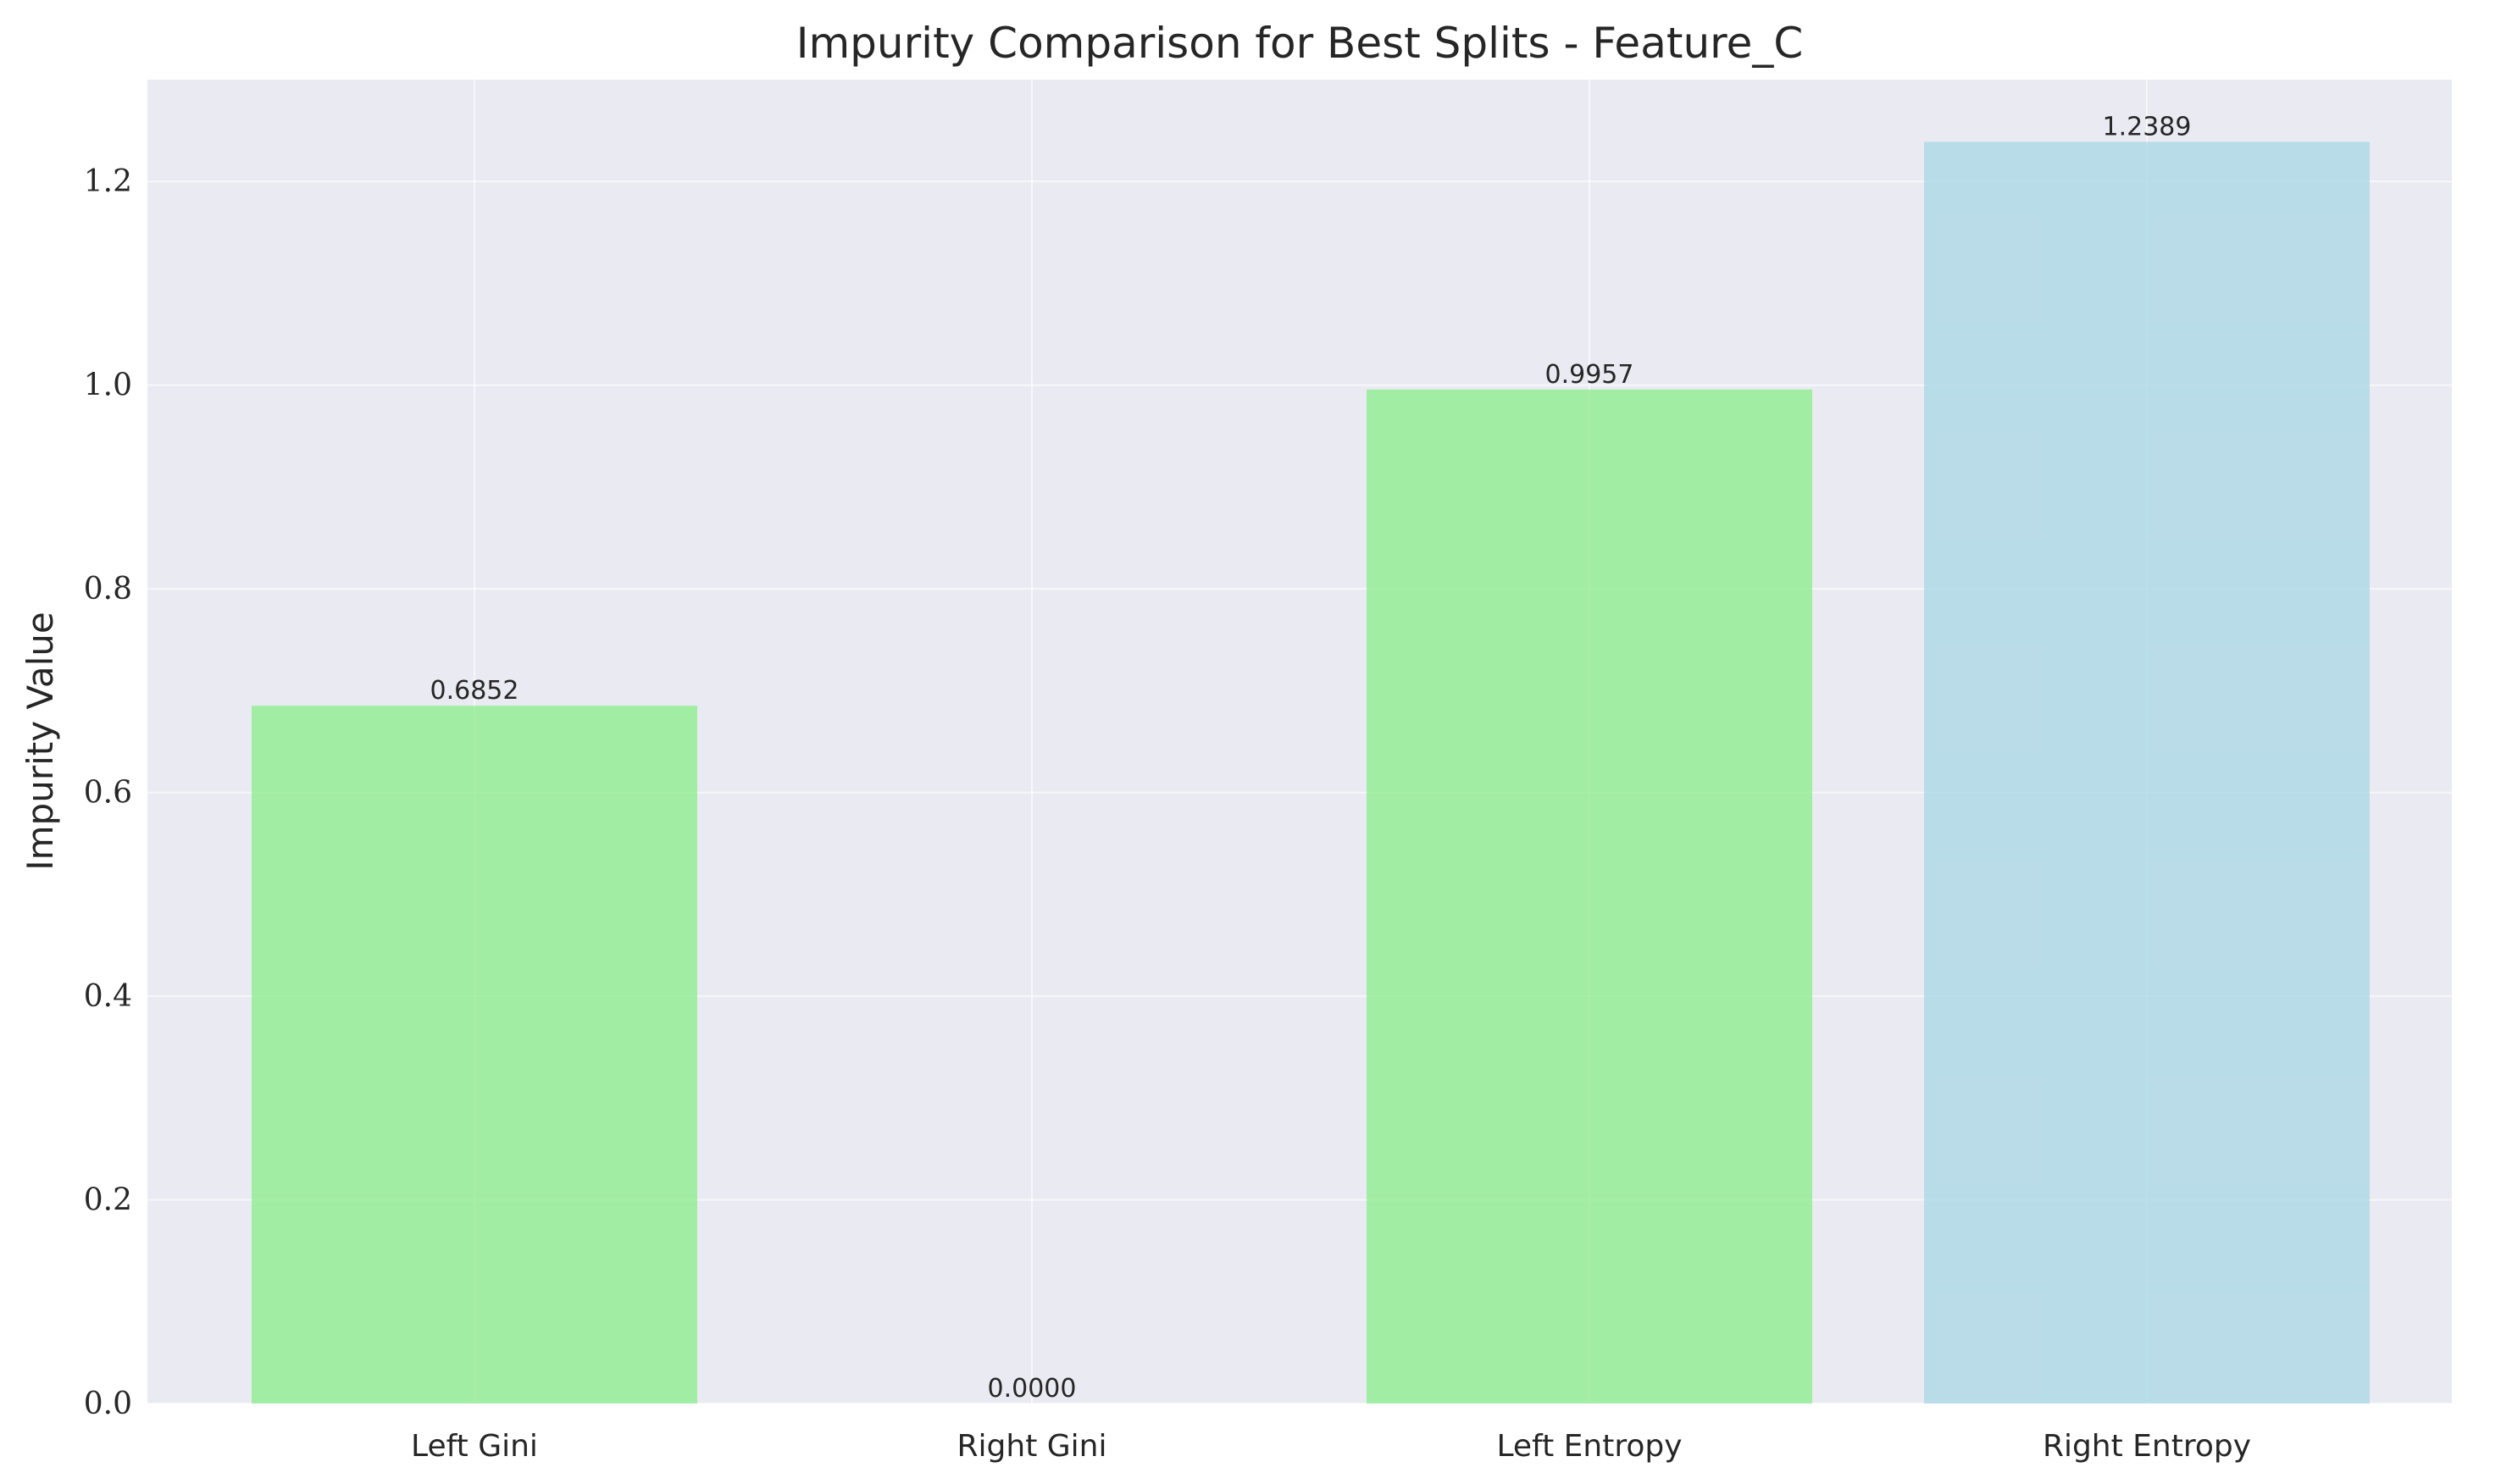 This screenshot has height=1484, width=2501. I want to click on x-tick-label: Left Gini, so click(474, 1446).